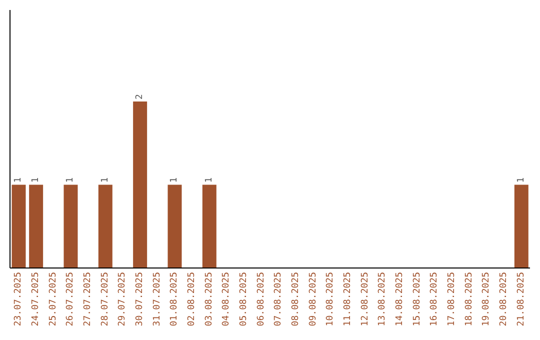 This screenshot has height=340, width=540. I want to click on x-tick-label: 25.07.2025, so click(53, 299).